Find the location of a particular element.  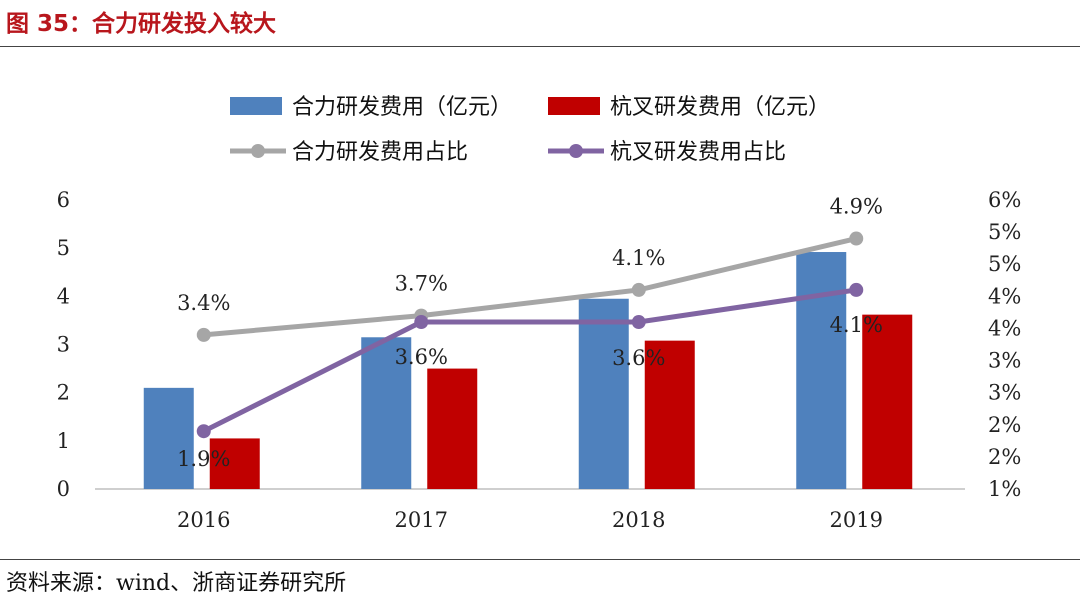

heli-ratio-label: 3.4% is located at coordinates (203, 303).